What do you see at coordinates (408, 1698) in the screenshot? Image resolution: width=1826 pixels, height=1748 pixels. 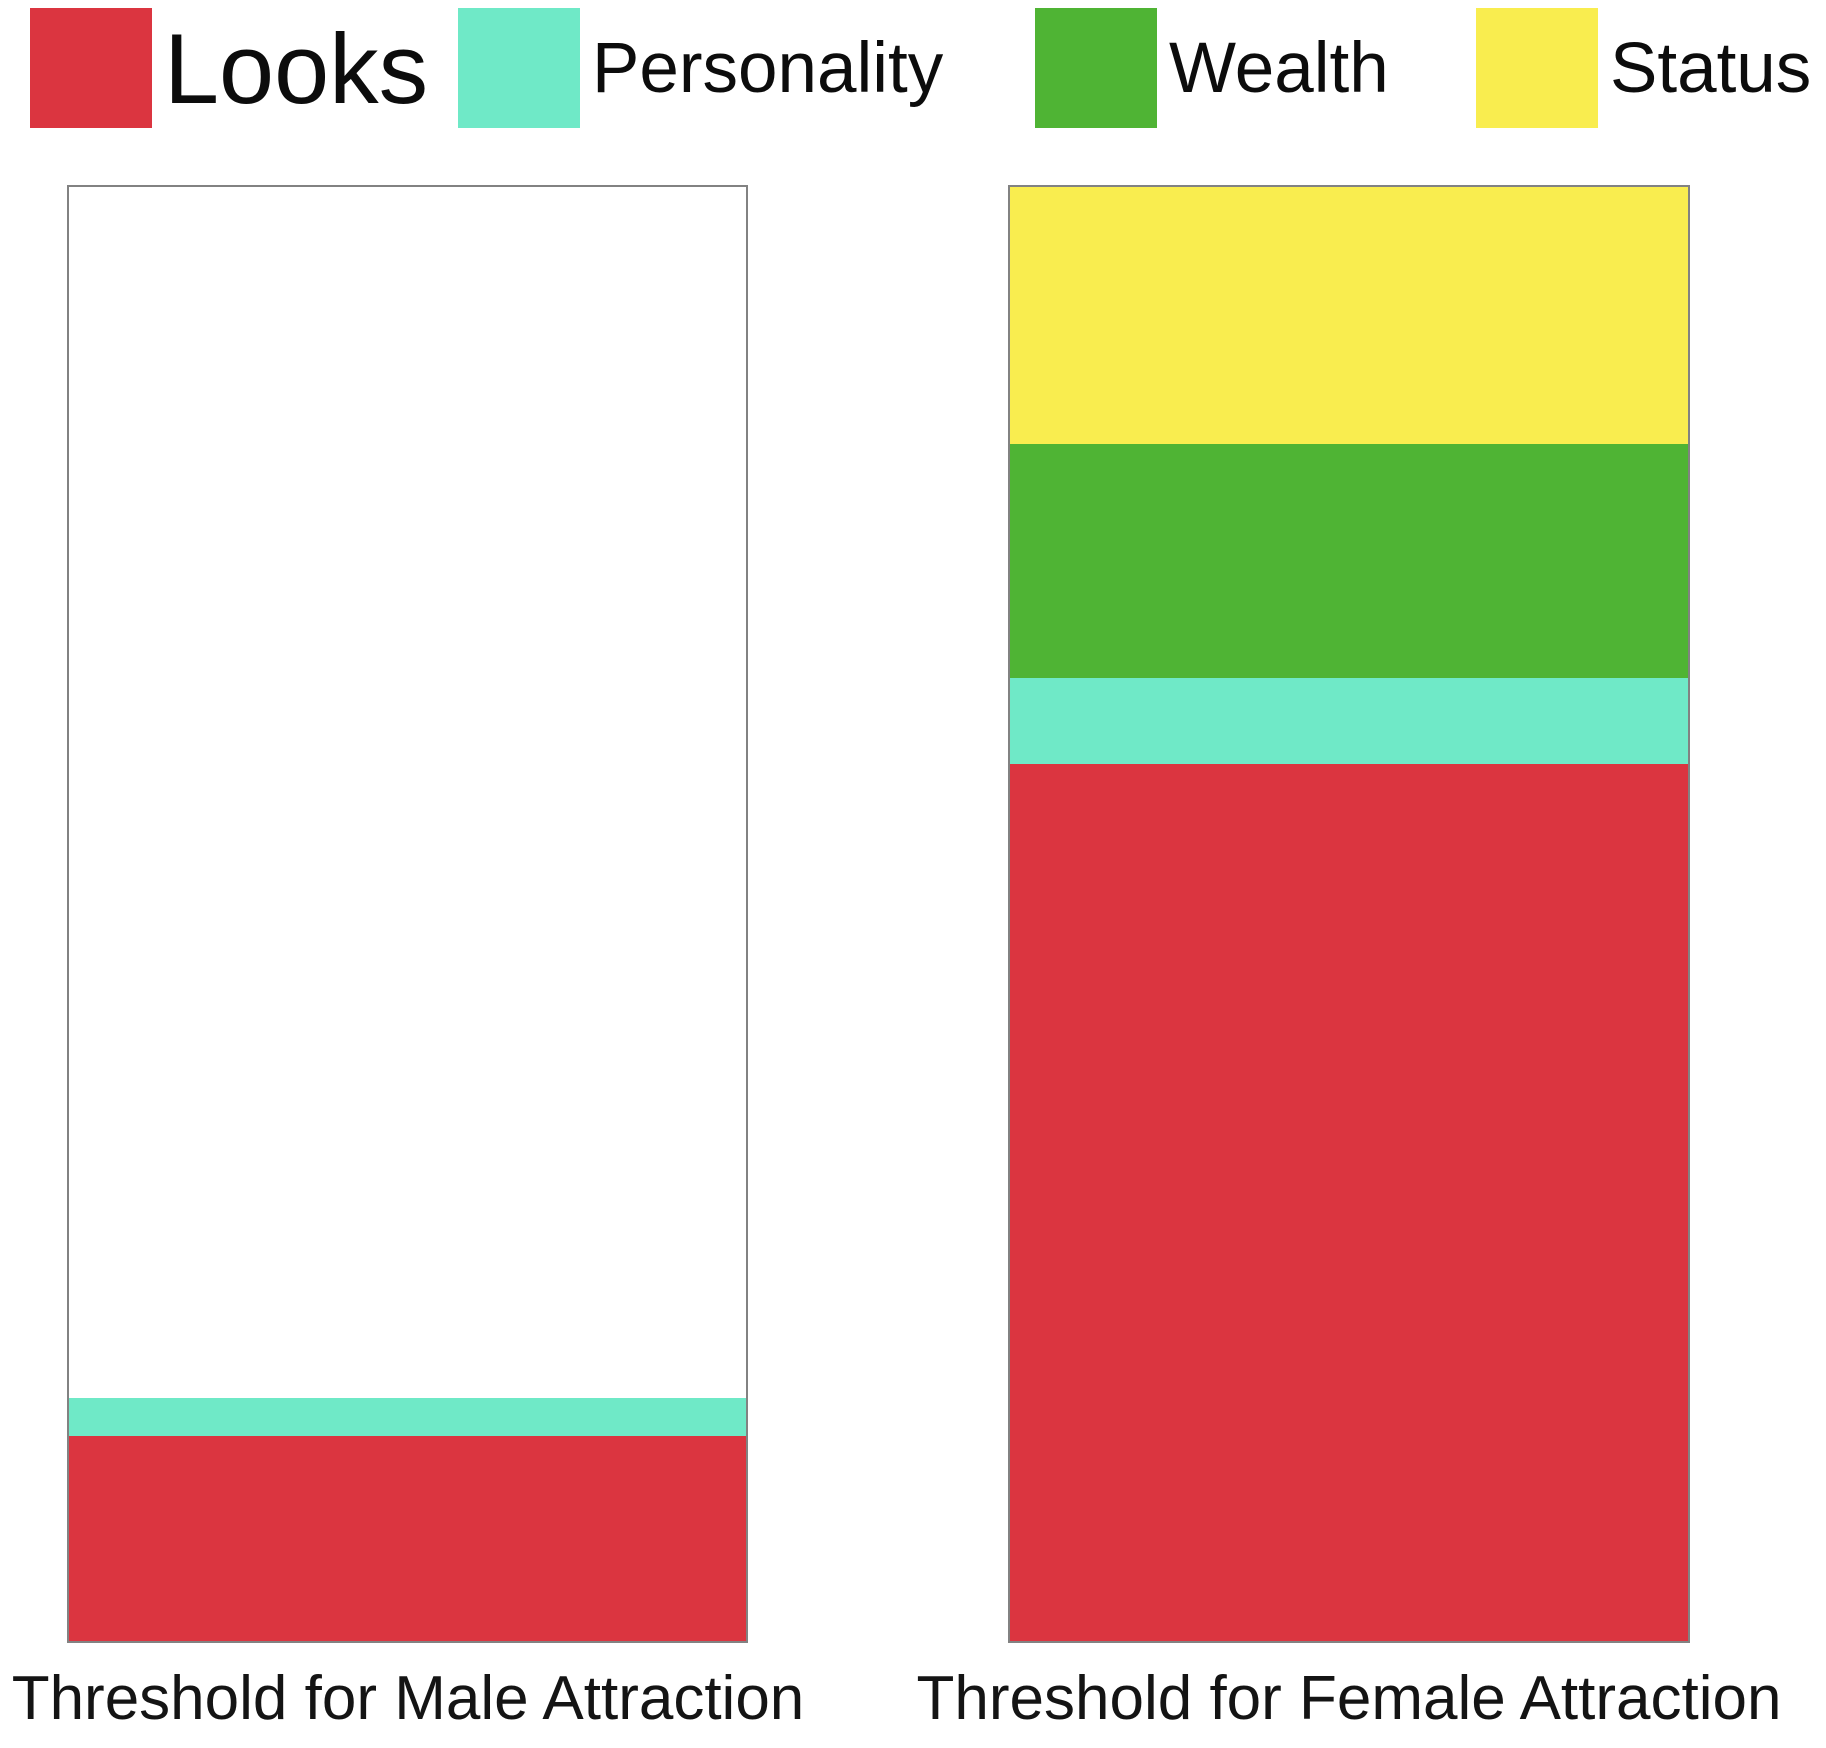 I see `caption-male-threshold: Threshold for Male Attraction` at bounding box center [408, 1698].